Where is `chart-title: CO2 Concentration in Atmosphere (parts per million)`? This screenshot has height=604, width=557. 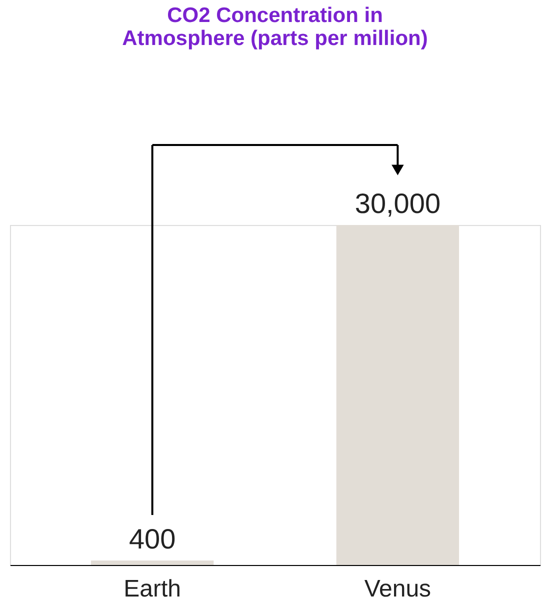 chart-title: CO2 Concentration in Atmosphere (parts per million) is located at coordinates (275, 27).